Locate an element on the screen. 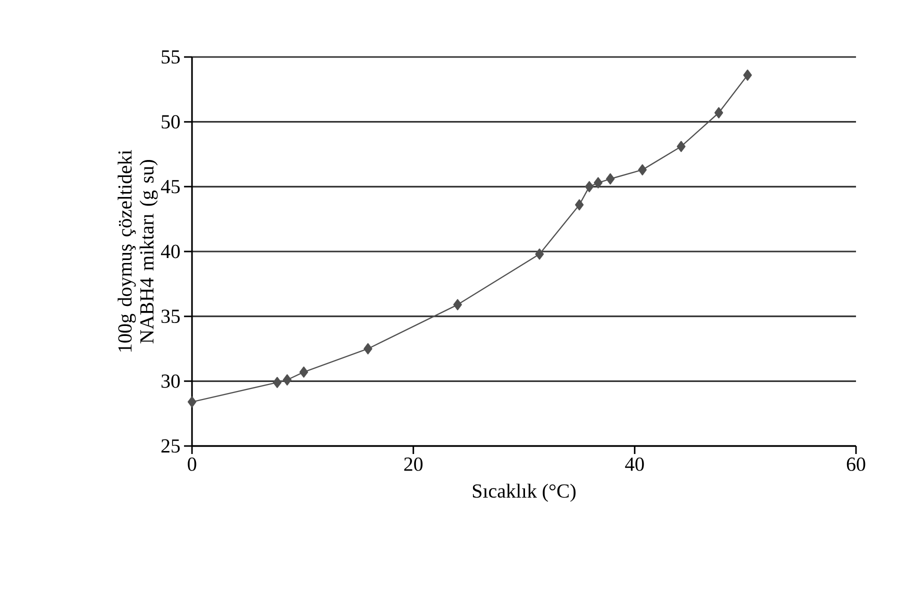 This screenshot has width=900, height=609. x-tick-label: 0 is located at coordinates (192, 464).